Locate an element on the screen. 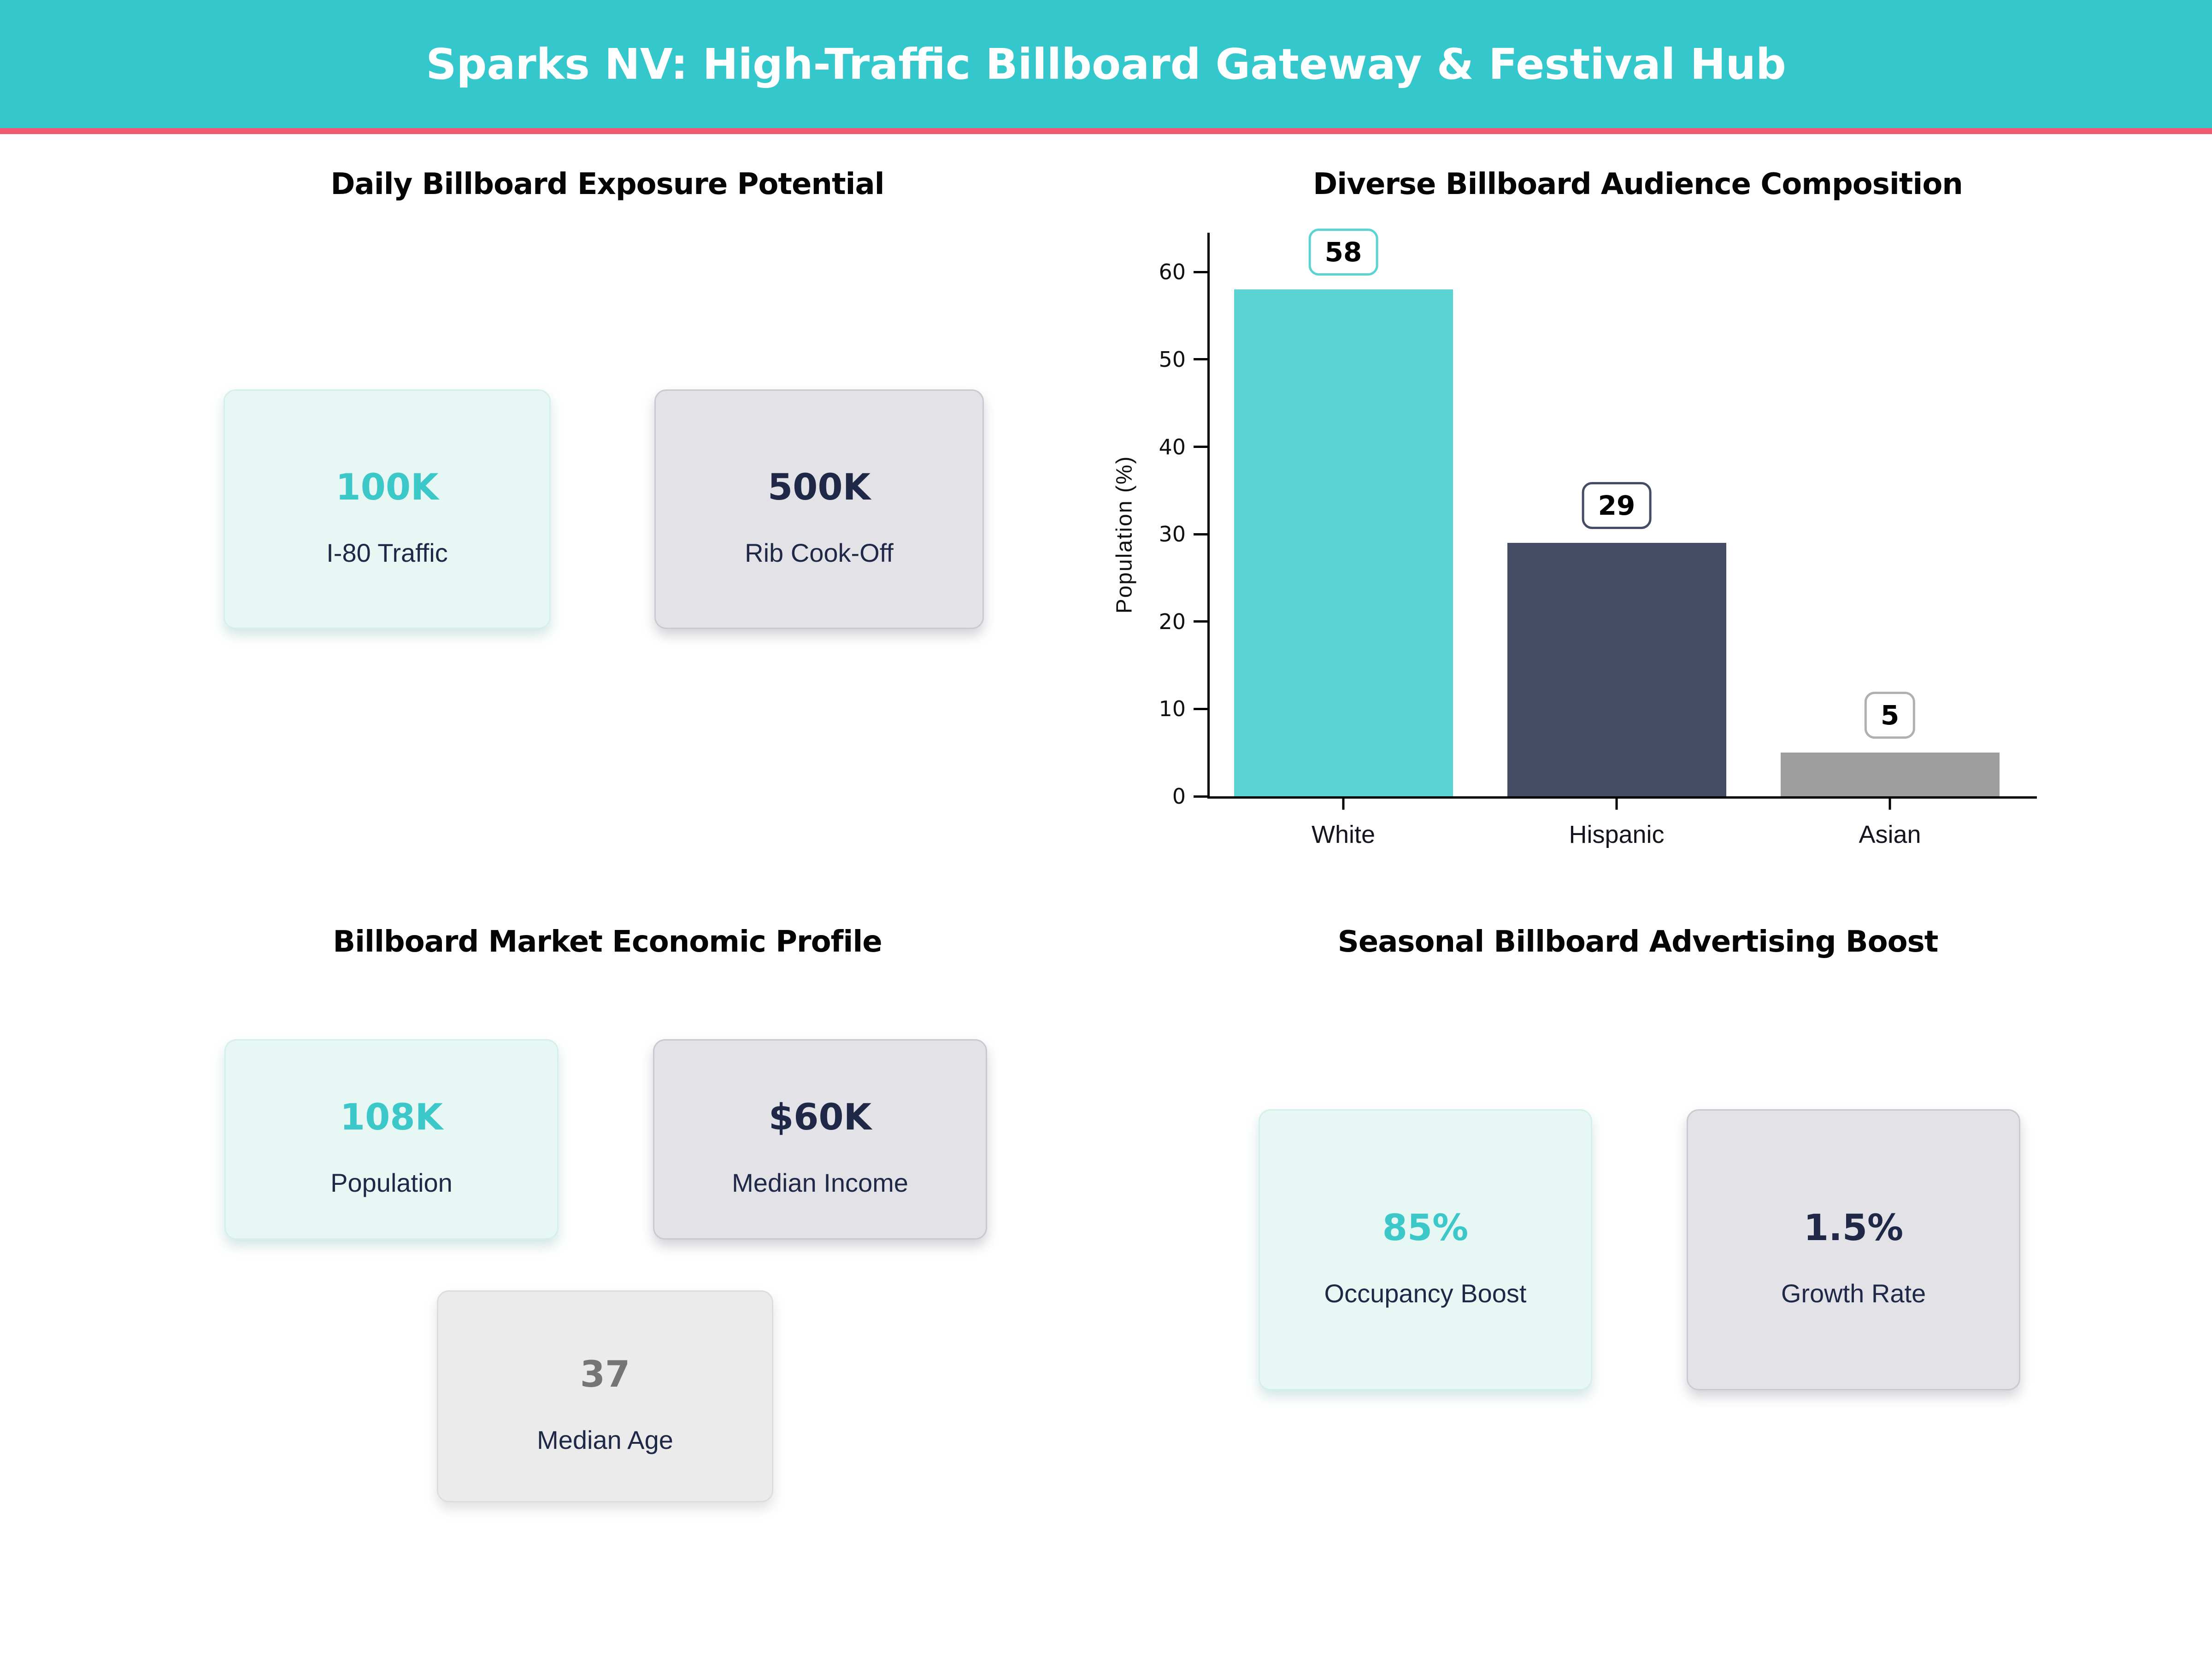 Image resolution: width=2212 pixels, height=1659 pixels. stat-card-population: 108K Population is located at coordinates (391, 1139).